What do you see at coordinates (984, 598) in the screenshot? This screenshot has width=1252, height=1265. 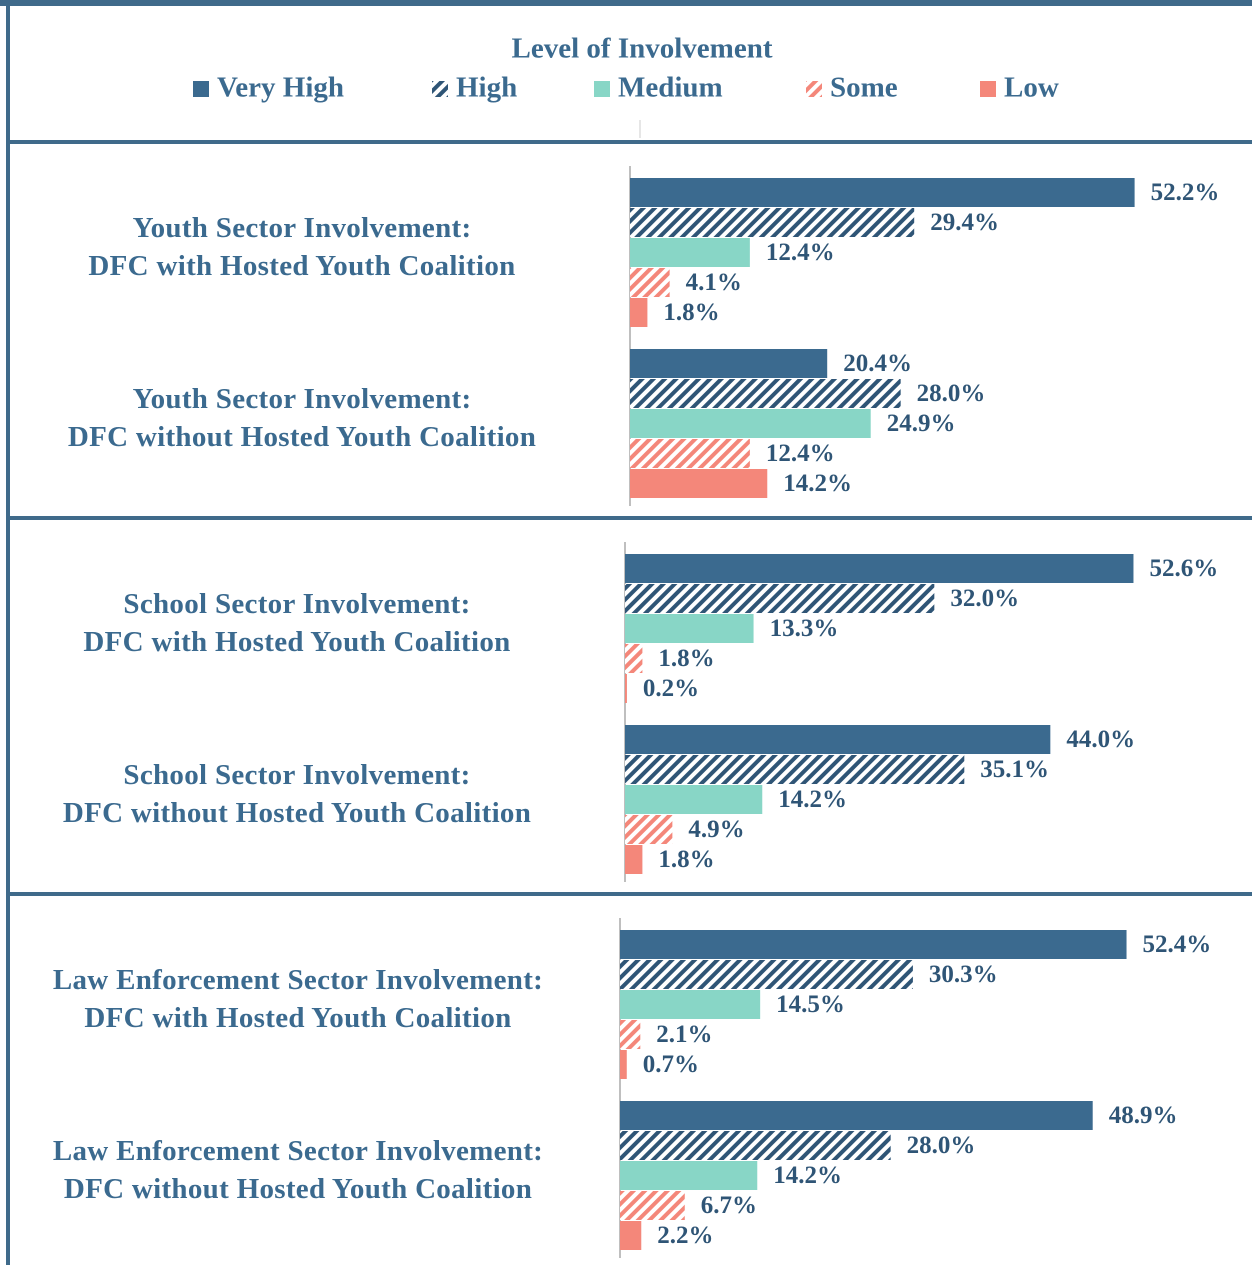 I see `data-label: 32.0%` at bounding box center [984, 598].